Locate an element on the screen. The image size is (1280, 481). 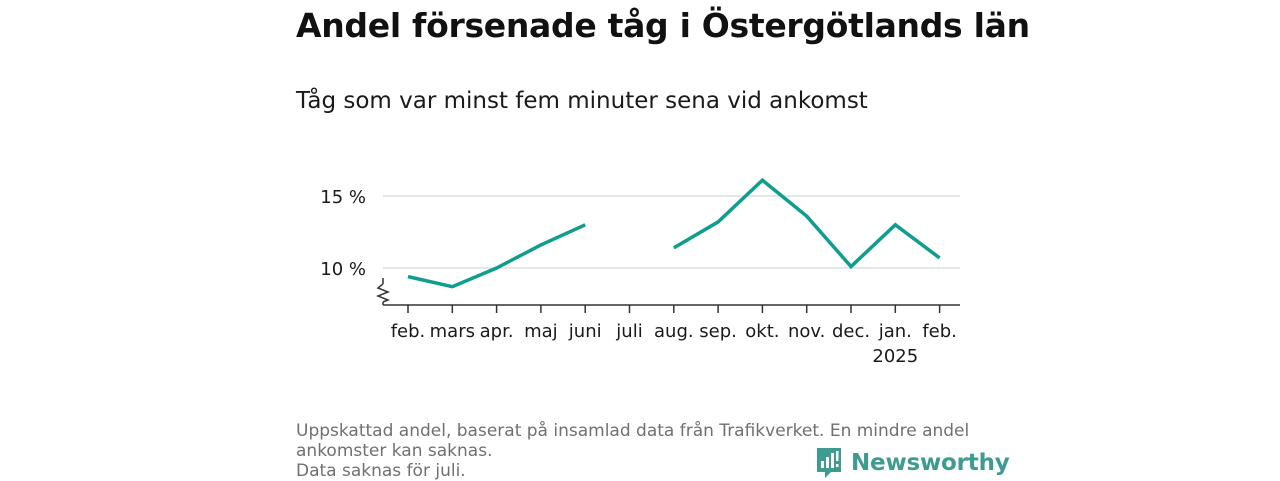
x-tick-label: nov. is located at coordinates (806, 331).